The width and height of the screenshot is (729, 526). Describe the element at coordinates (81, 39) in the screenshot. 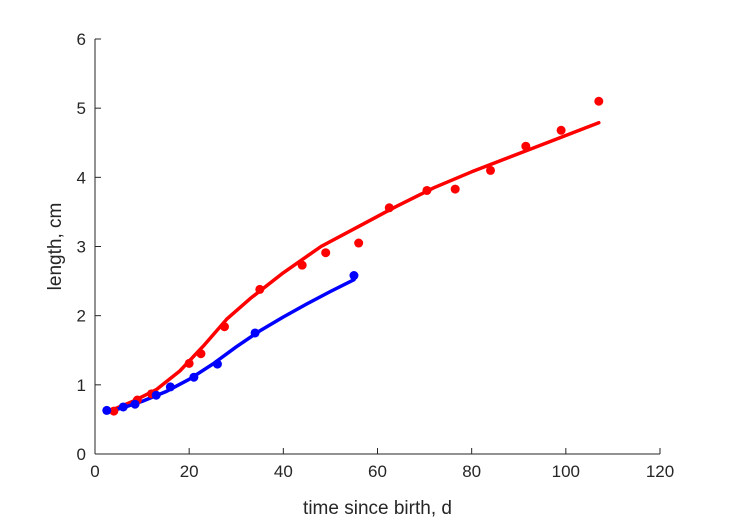

I see `y-tick-label: 6` at that location.